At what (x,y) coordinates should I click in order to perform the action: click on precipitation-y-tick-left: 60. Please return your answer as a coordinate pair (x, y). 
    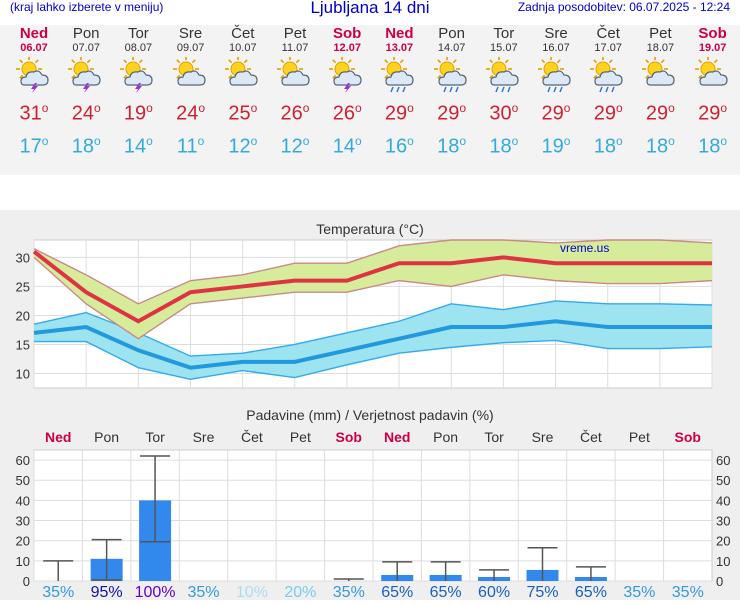
    Looking at the image, I should click on (23, 460).